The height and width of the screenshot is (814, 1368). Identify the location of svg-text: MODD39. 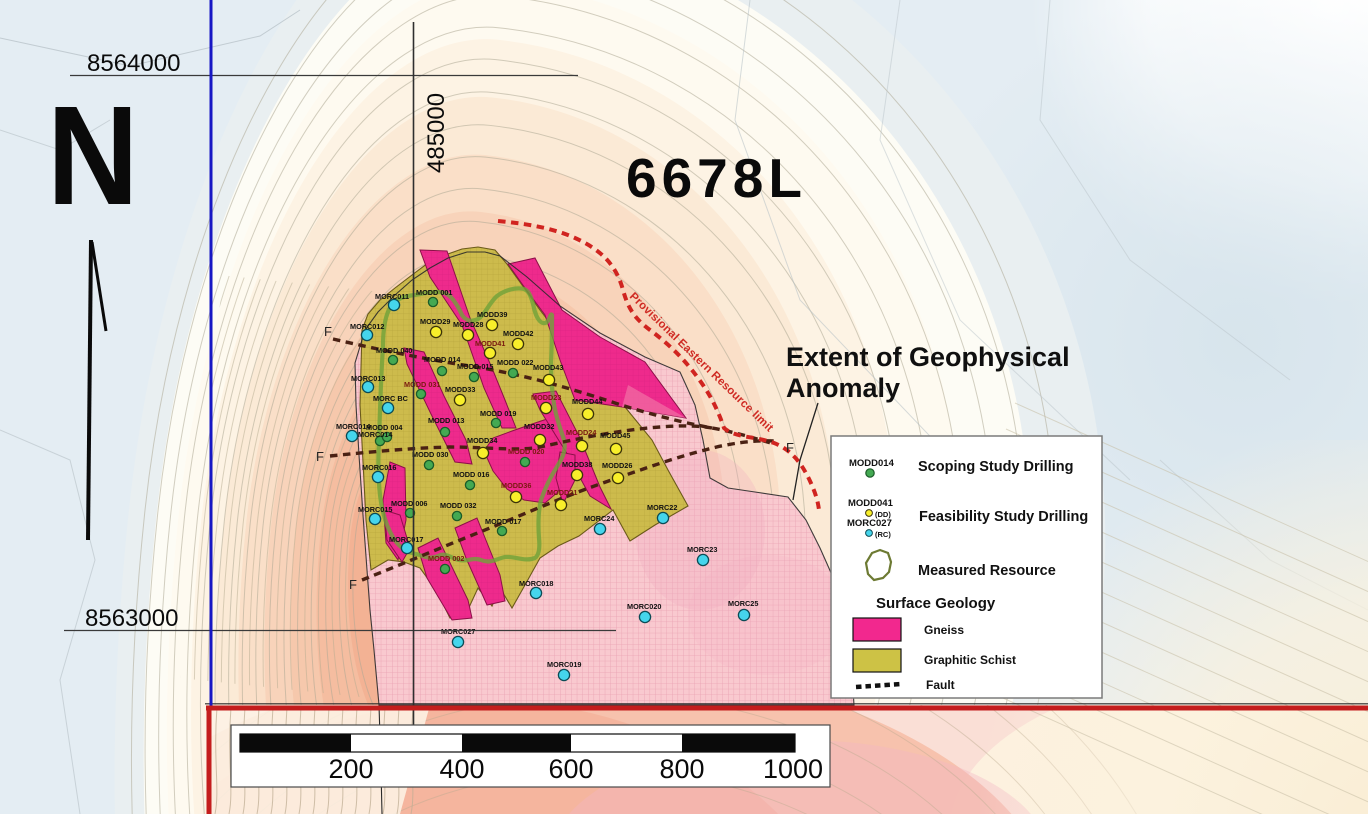
(492, 314).